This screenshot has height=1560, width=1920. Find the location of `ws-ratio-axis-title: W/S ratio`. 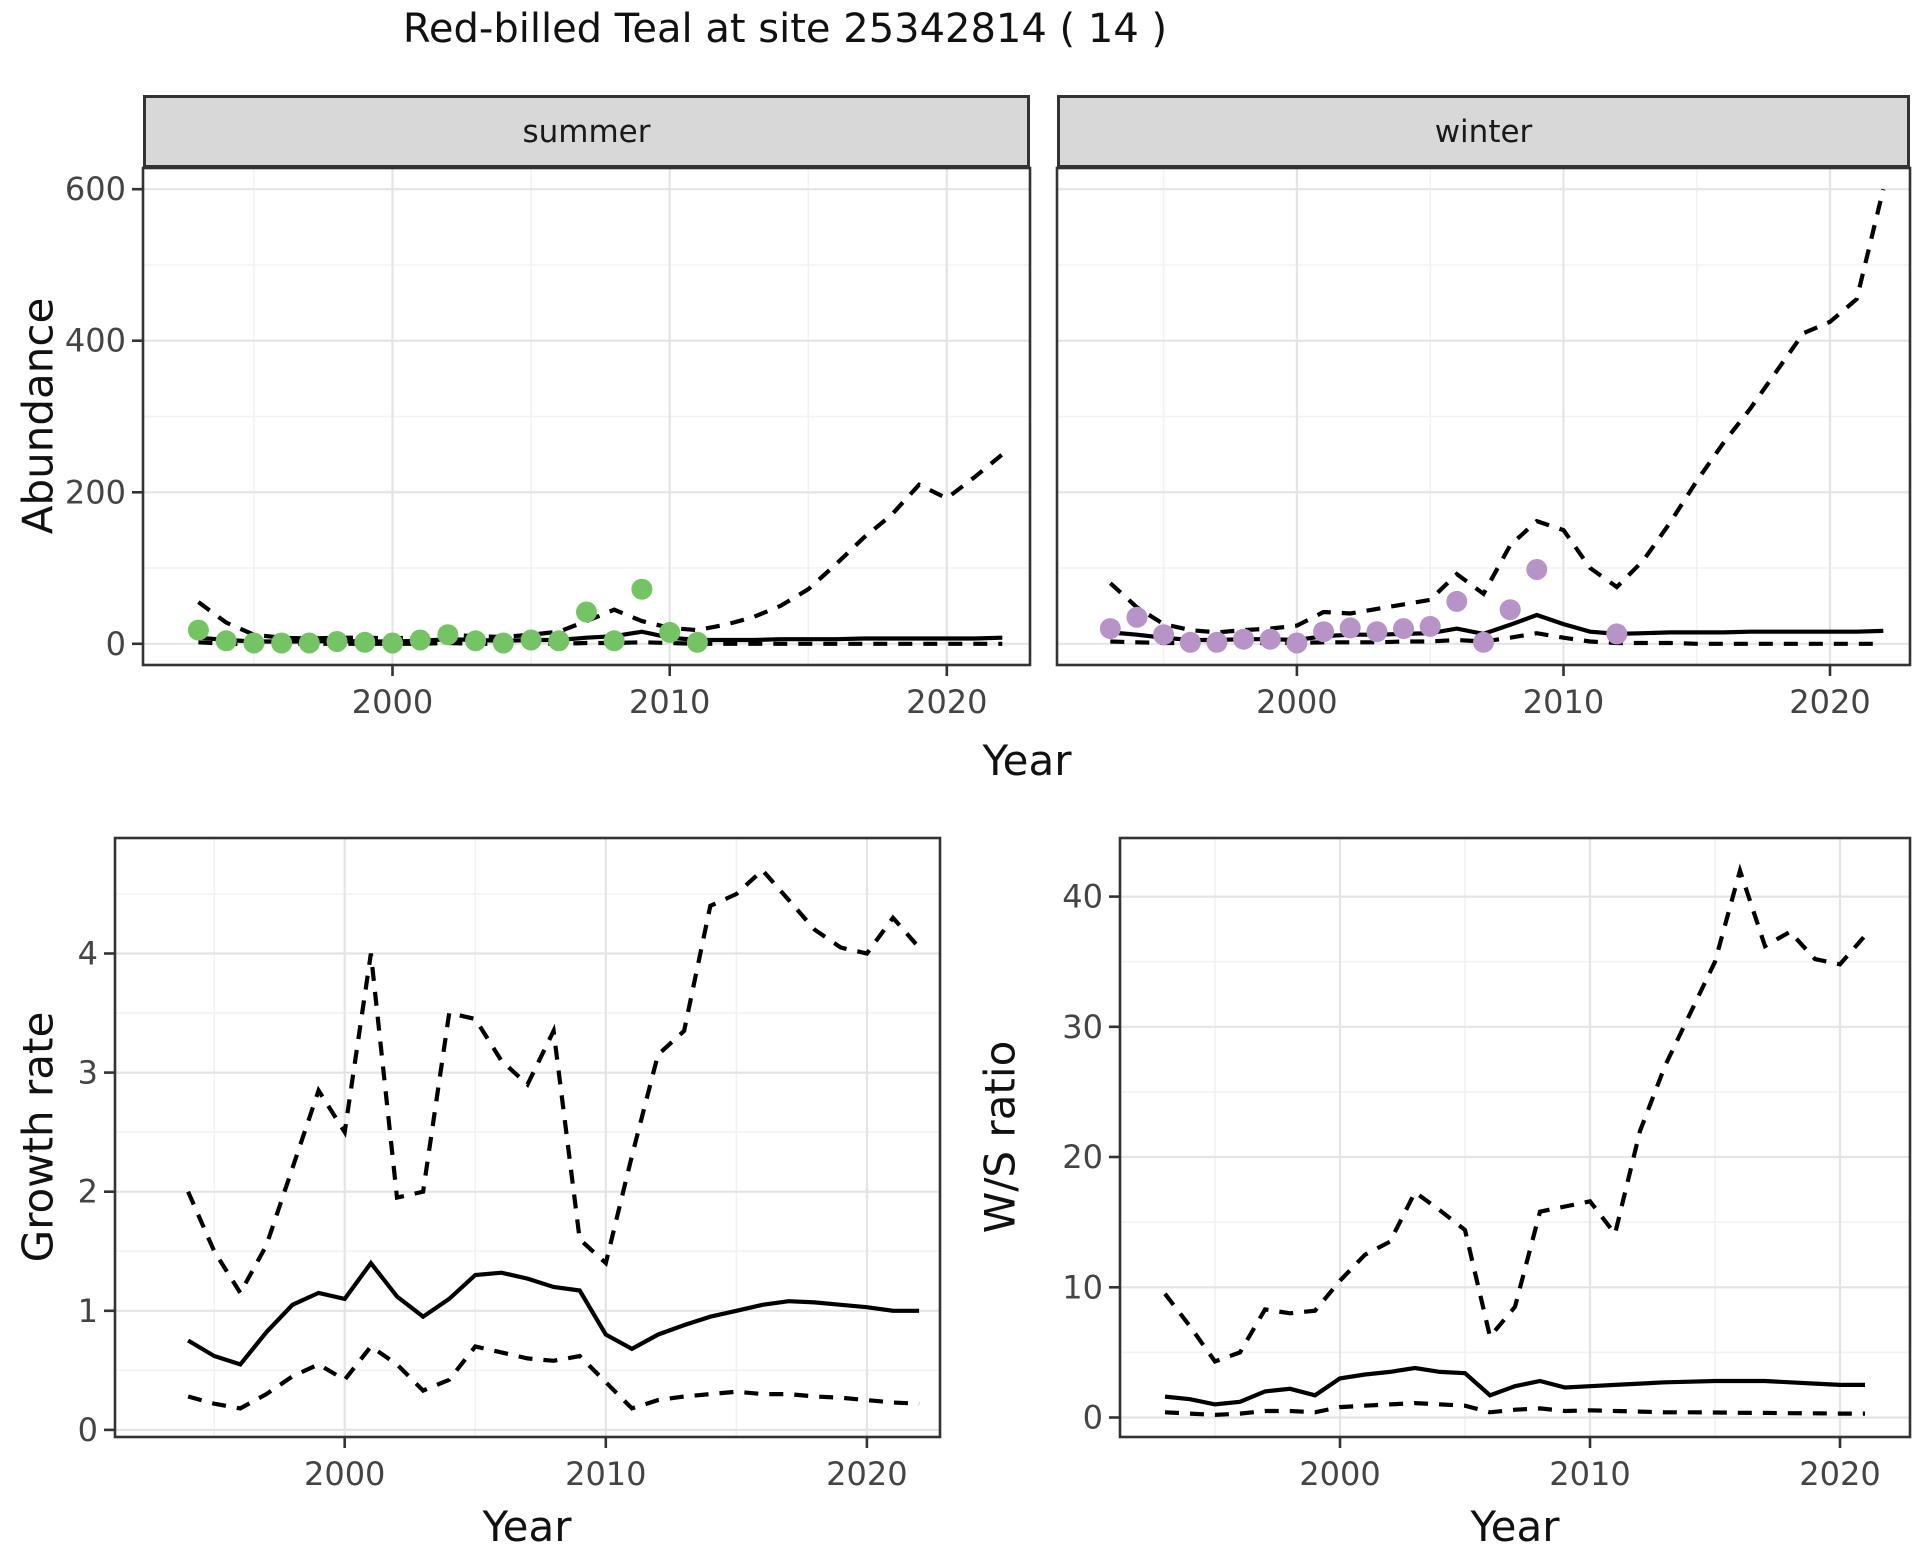

ws-ratio-axis-title: W/S ratio is located at coordinates (1000, 1137).